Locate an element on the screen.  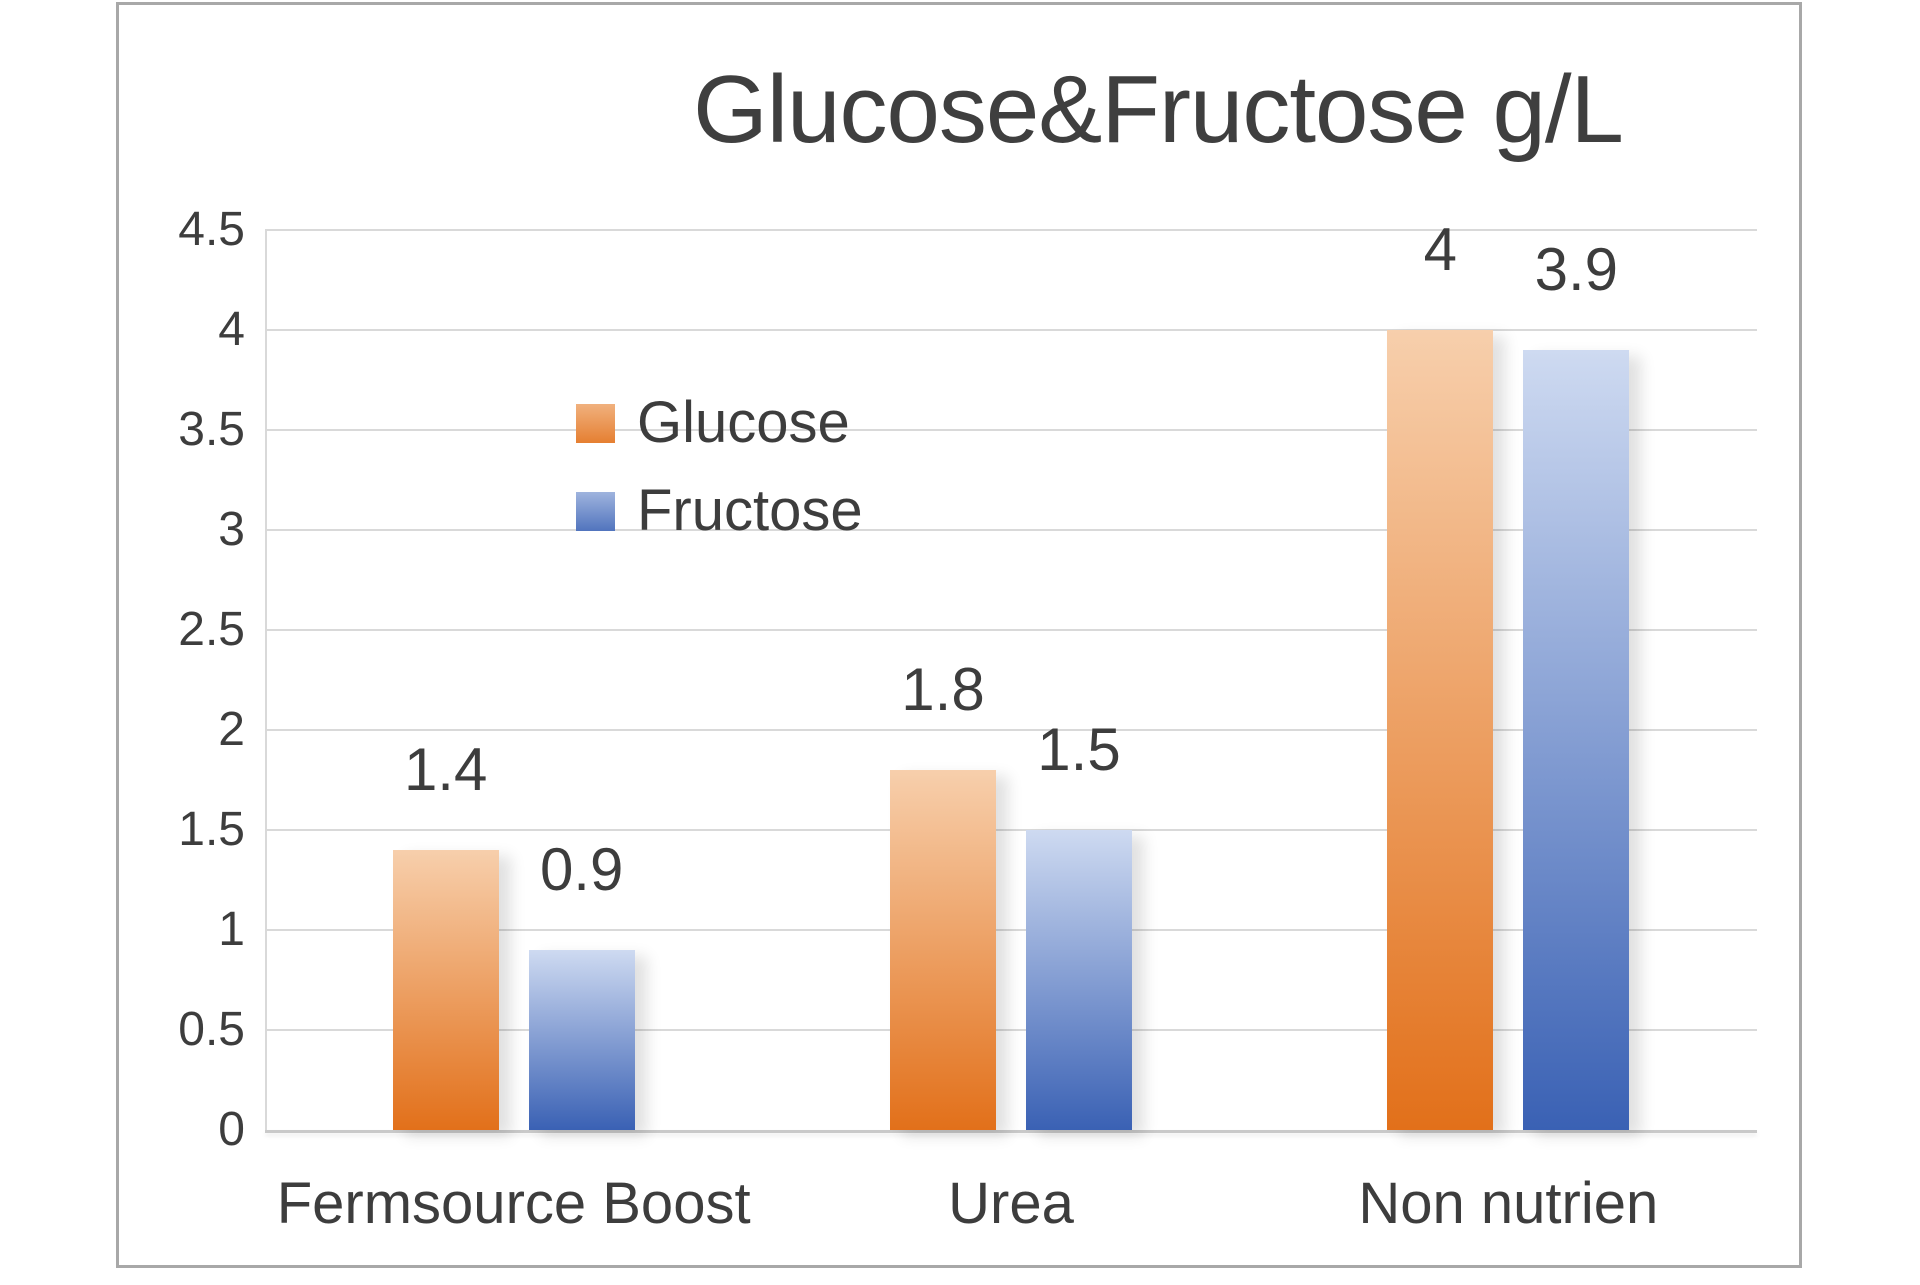
legend-item-glucose: Glucose is located at coordinates (719, 423).